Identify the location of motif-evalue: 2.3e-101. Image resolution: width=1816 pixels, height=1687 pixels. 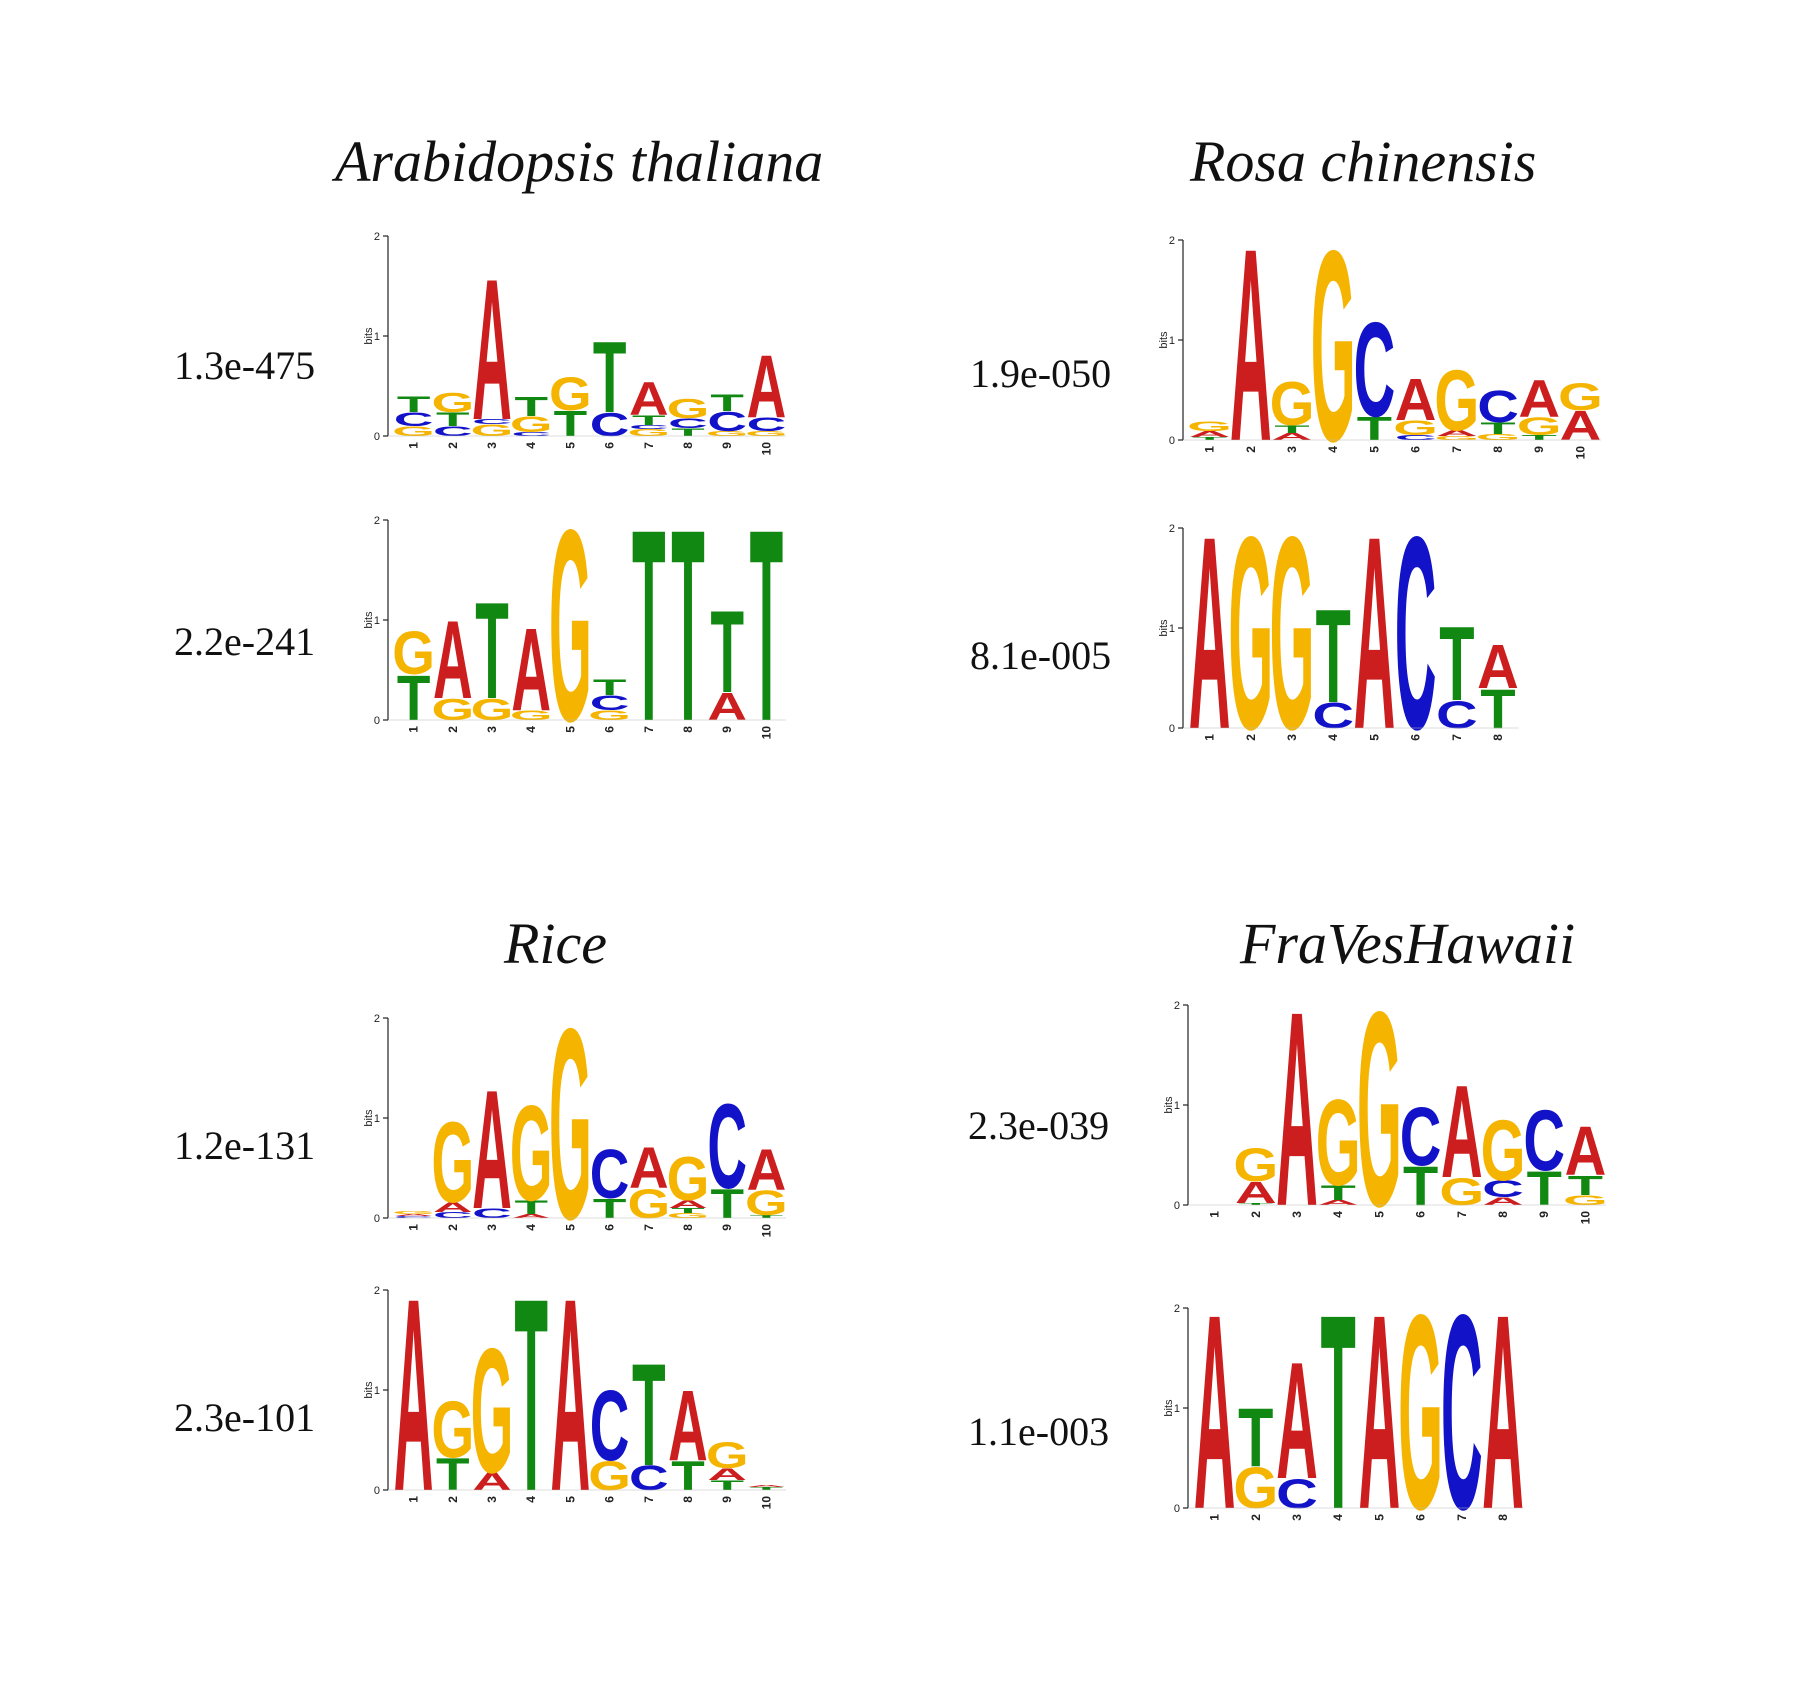
(245, 1417).